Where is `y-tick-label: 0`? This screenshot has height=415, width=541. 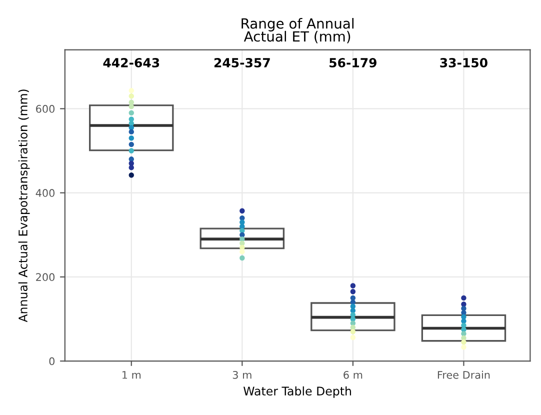 y-tick-label: 0 is located at coordinates (52, 361).